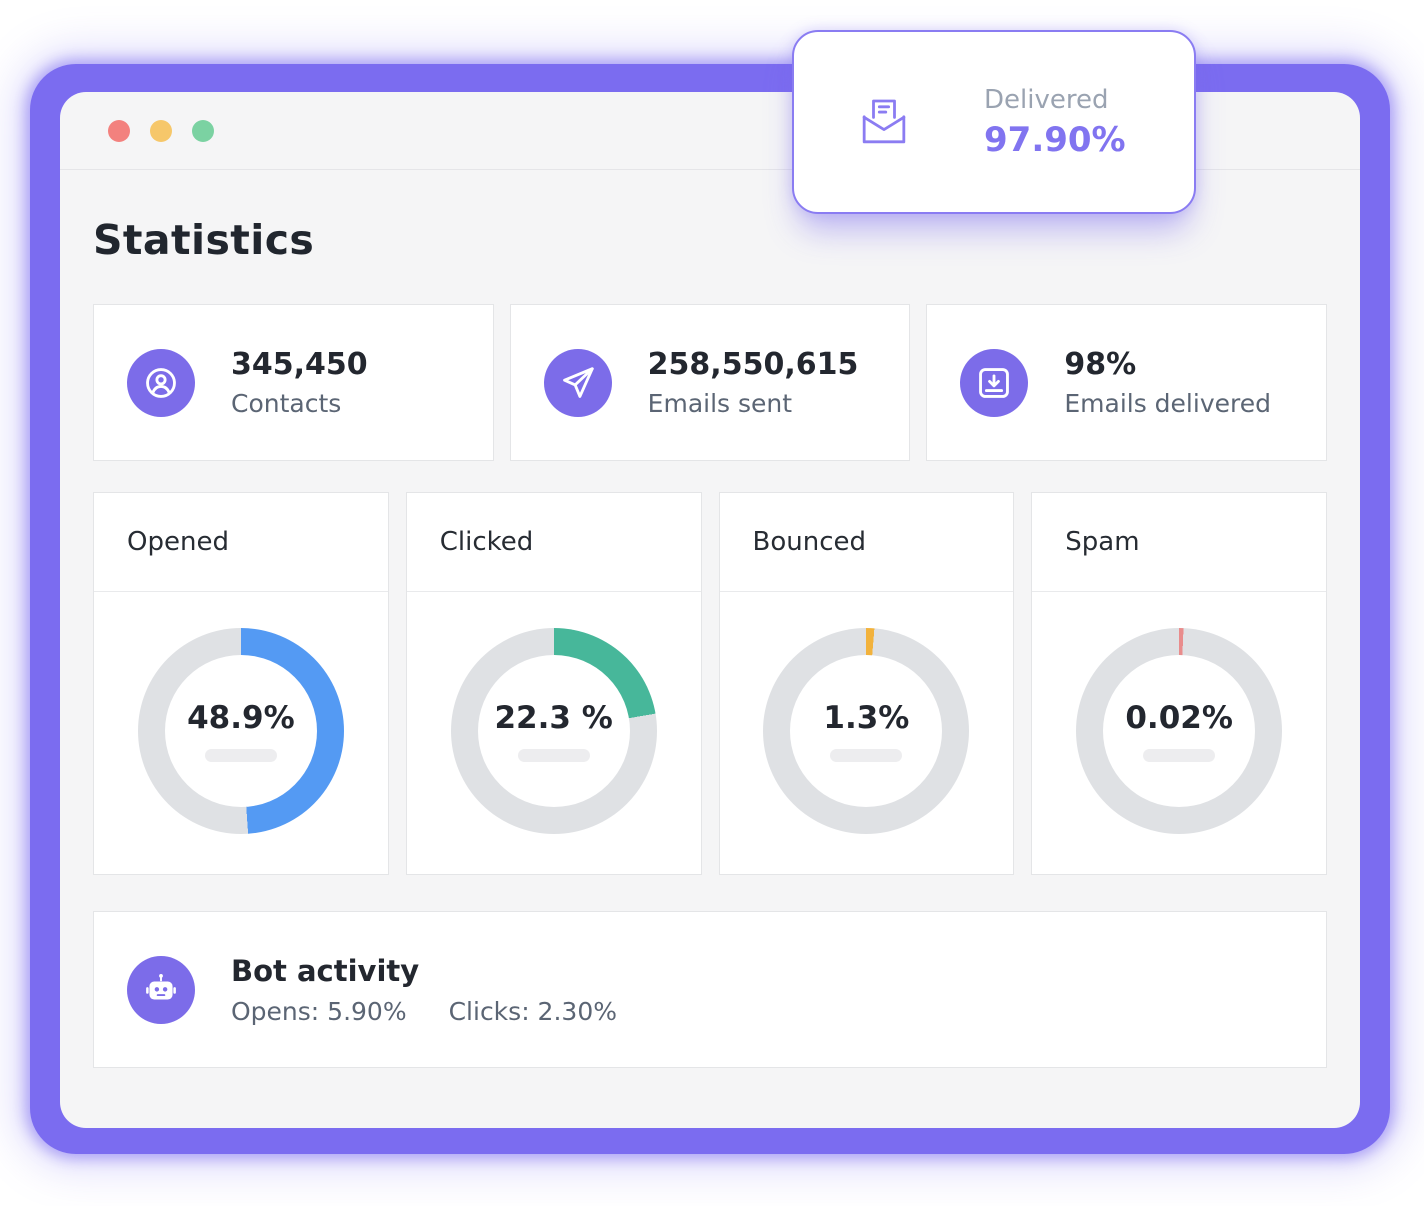 The height and width of the screenshot is (1206, 1424). Describe the element at coordinates (866, 718) in the screenshot. I see `donut-value: 1.3%` at that location.